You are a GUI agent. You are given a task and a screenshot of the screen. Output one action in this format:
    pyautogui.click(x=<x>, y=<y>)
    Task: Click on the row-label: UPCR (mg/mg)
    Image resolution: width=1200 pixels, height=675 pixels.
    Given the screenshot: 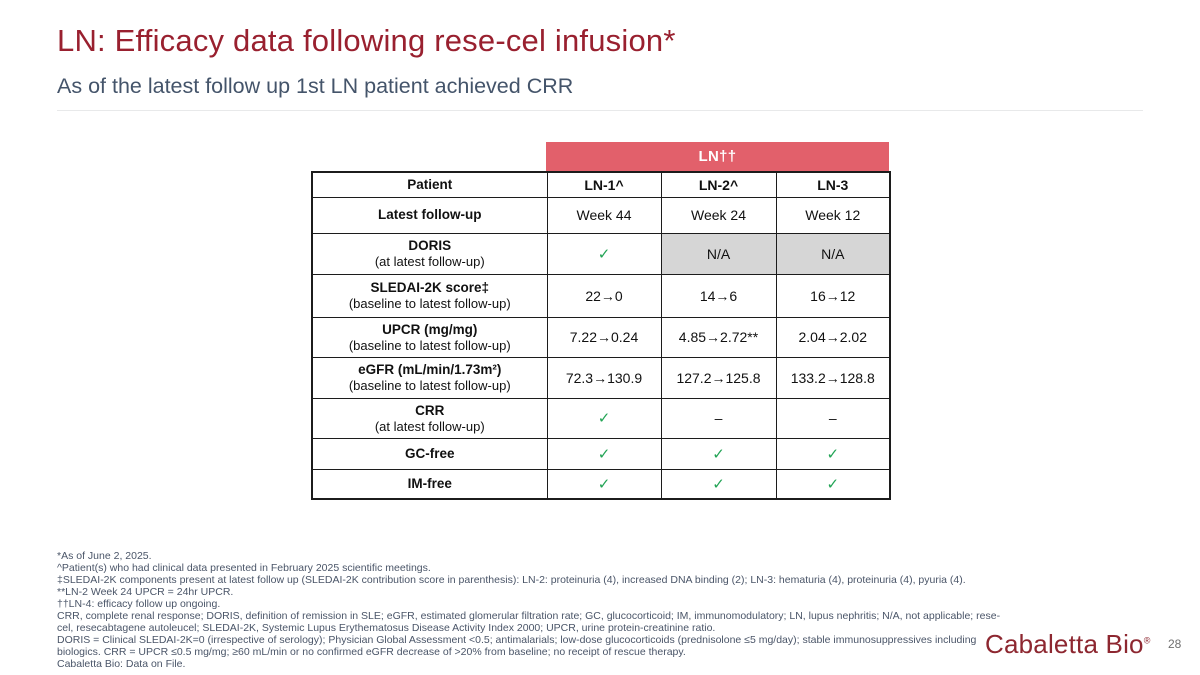 What is the action you would take?
    pyautogui.click(x=430, y=329)
    